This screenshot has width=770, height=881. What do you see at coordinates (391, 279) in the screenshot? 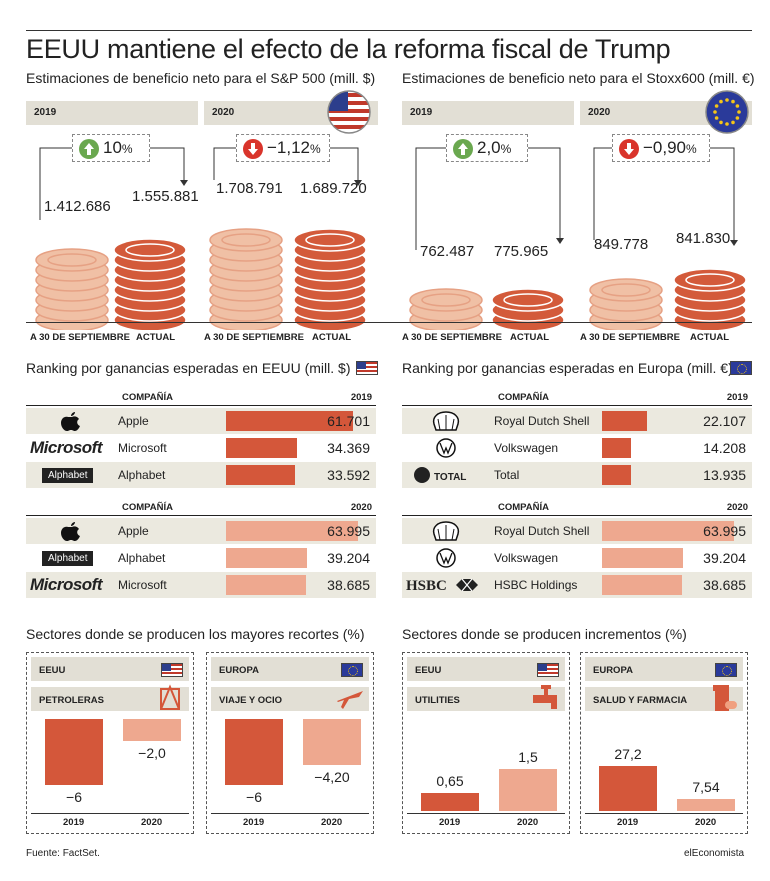
I see `coin-stacks` at bounding box center [391, 279].